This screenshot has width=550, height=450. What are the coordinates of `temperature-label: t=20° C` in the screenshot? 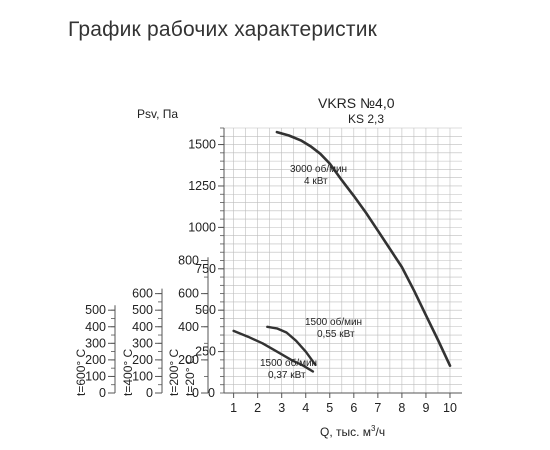 It's located at (190, 375).